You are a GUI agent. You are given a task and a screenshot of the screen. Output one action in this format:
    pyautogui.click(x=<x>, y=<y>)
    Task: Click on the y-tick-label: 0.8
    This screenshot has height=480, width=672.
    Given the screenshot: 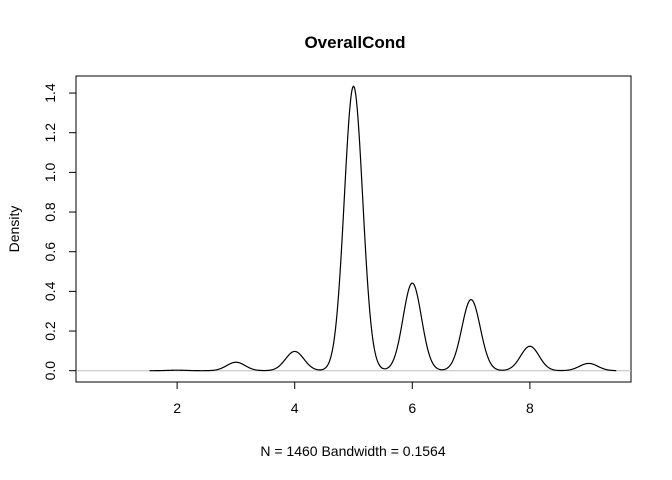 What is the action you would take?
    pyautogui.click(x=50, y=212)
    